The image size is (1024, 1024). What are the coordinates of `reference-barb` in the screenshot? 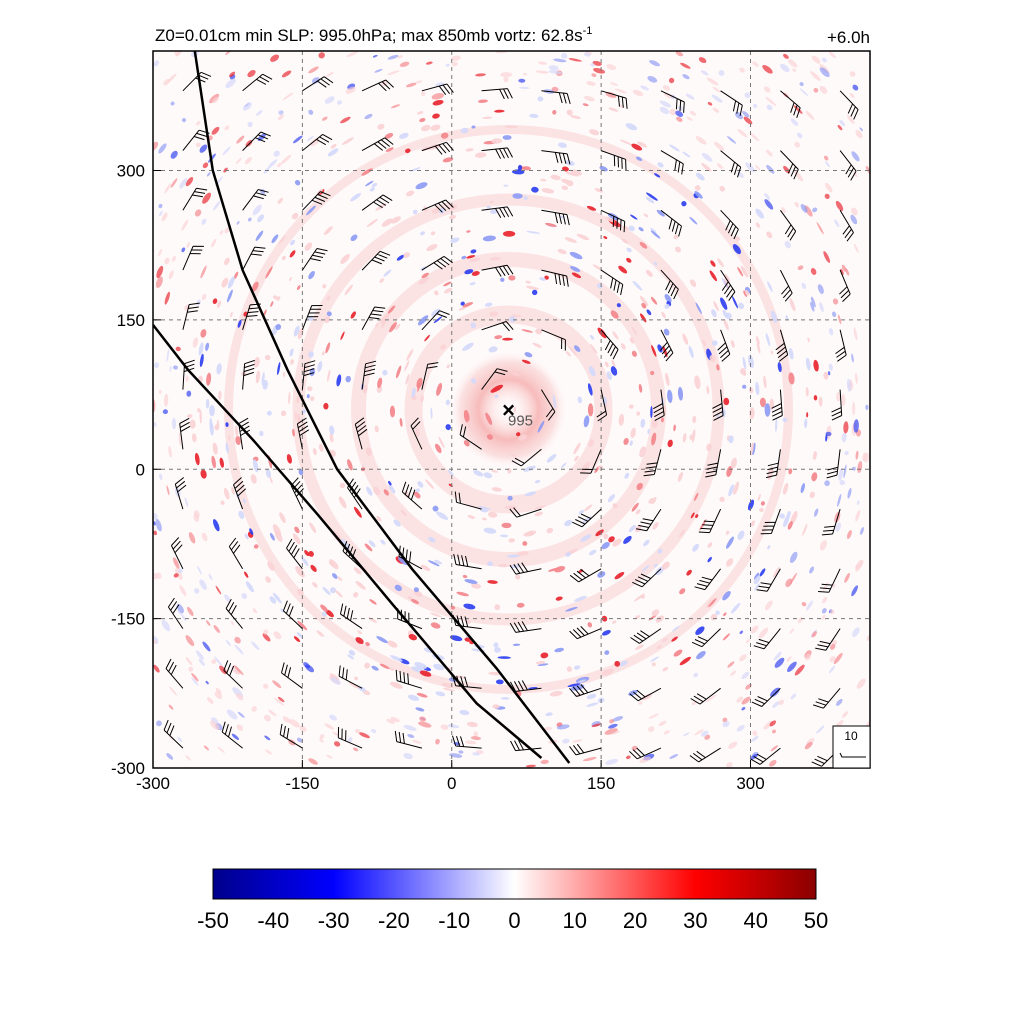 It's located at (852, 755).